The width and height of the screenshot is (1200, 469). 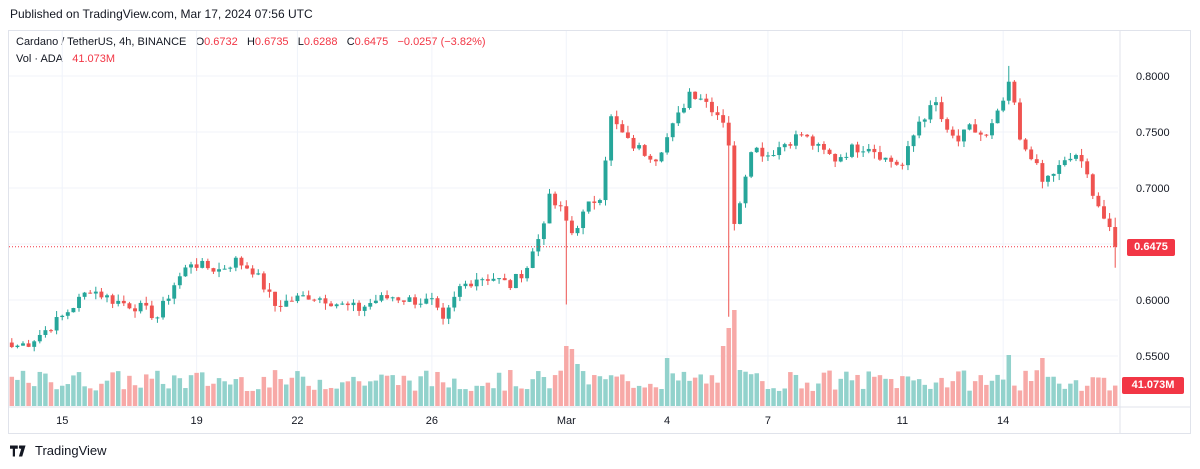 I want to click on x-tick-label: 11, so click(x=902, y=421).